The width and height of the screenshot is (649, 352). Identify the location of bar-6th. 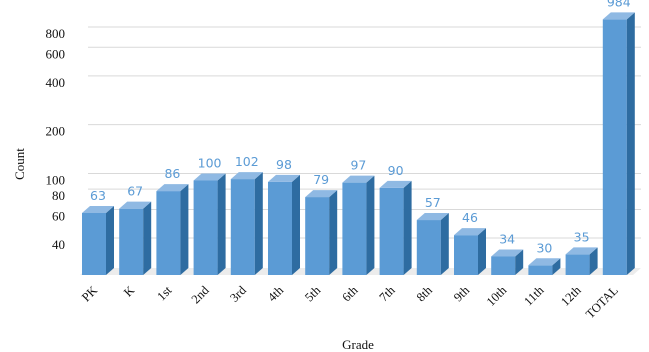
(358, 225).